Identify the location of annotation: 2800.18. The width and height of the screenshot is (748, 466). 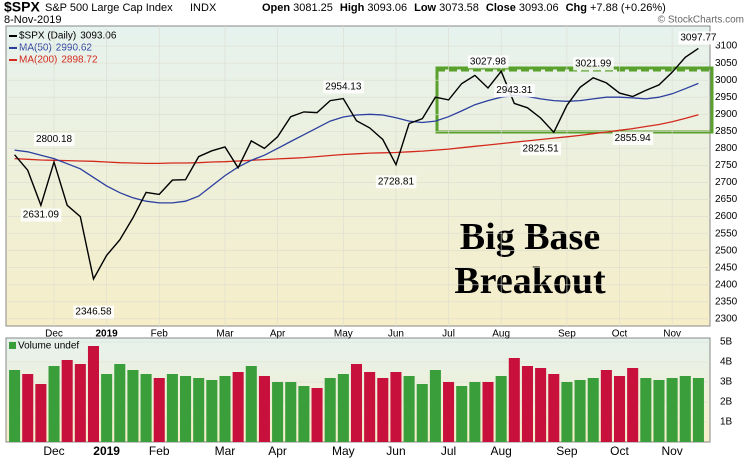
(54, 139).